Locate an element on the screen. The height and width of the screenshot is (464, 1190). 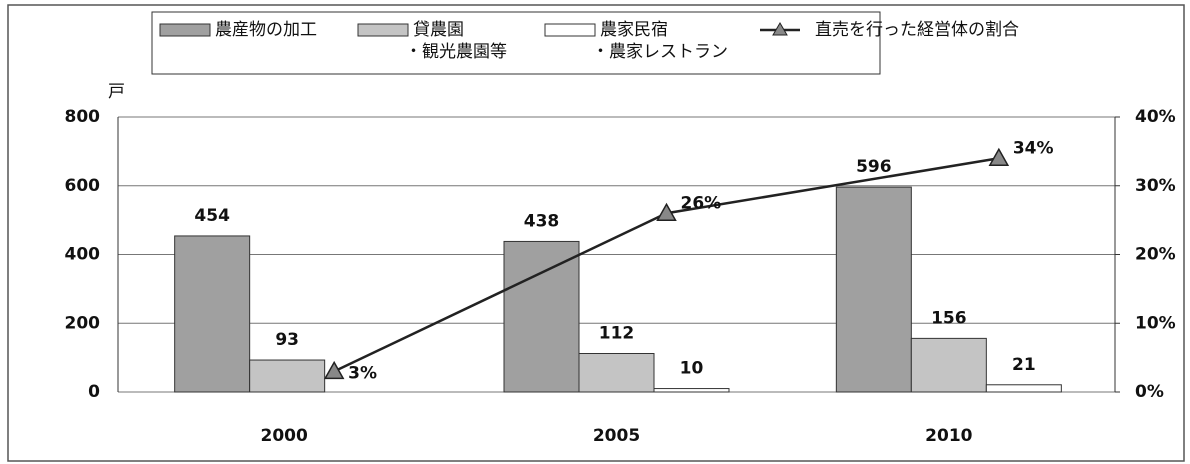
bar-value-label: 438 is located at coordinates (542, 221).